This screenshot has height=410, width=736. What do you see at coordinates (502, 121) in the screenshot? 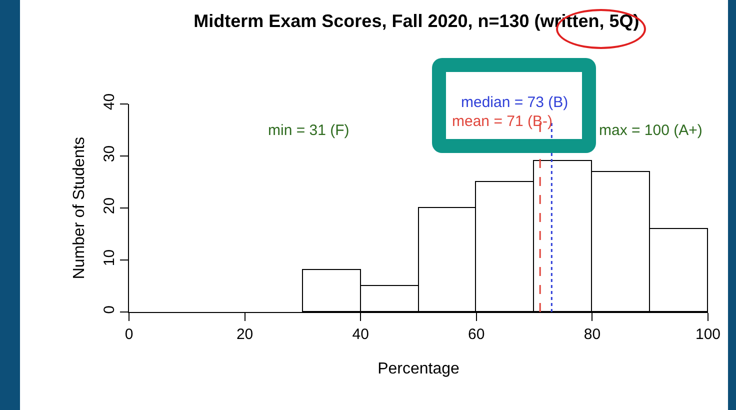
I see `ref-line-label: mean = 71 (B-)` at bounding box center [502, 121].